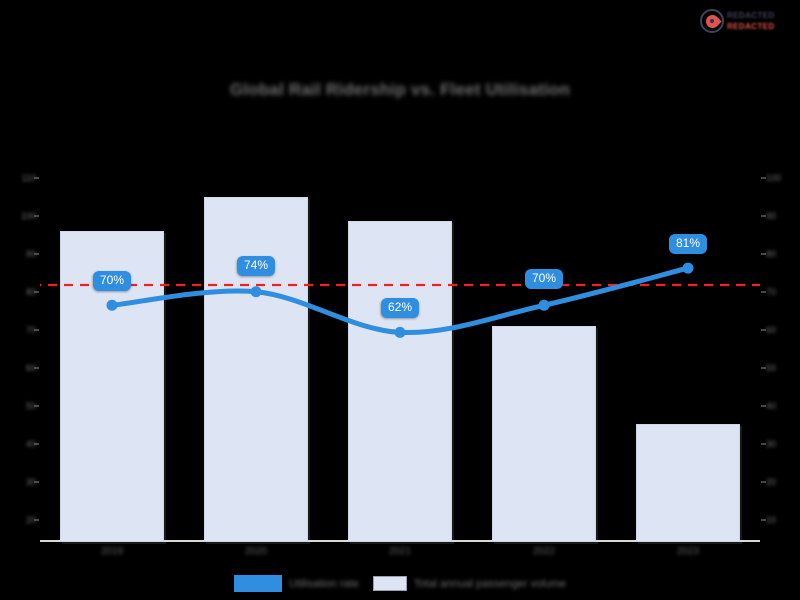 The height and width of the screenshot is (600, 800). I want to click on bar-2020, so click(256, 369).